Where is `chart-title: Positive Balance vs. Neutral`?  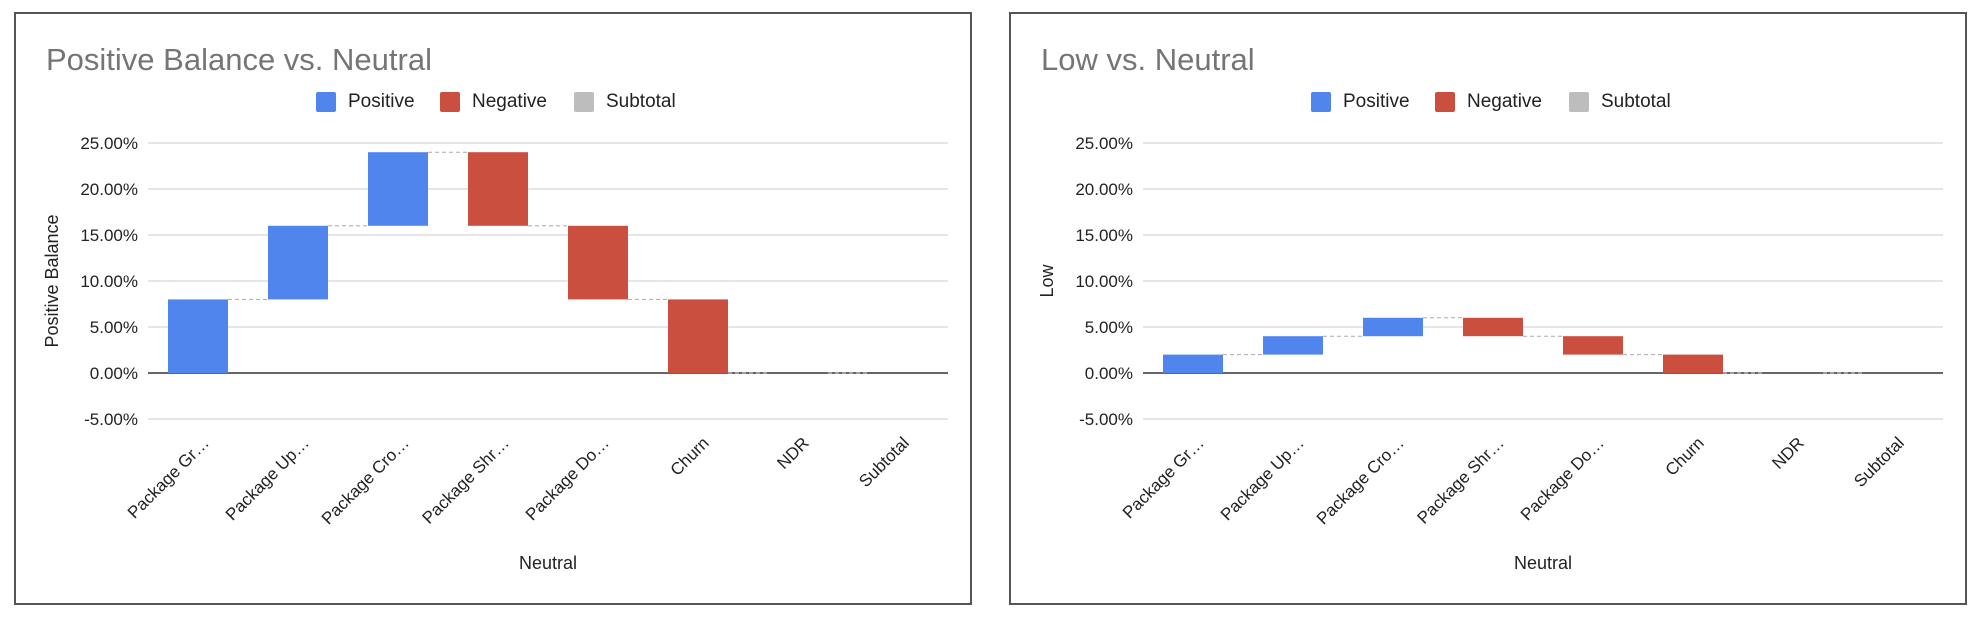 chart-title: Positive Balance vs. Neutral is located at coordinates (239, 59).